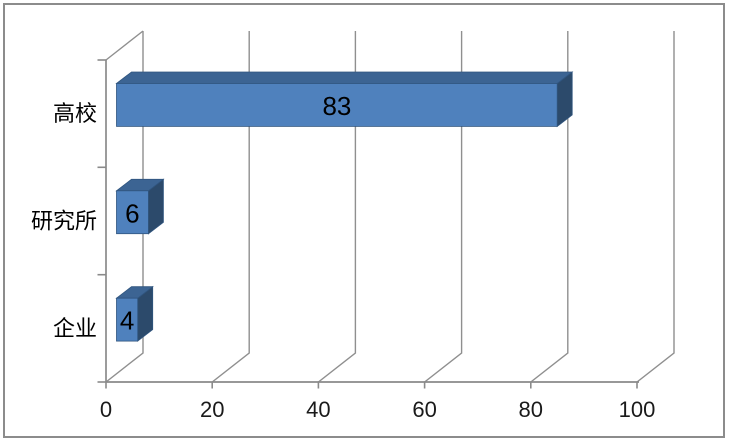  What do you see at coordinates (637, 409) in the screenshot?
I see `x-tick-label: 100` at bounding box center [637, 409].